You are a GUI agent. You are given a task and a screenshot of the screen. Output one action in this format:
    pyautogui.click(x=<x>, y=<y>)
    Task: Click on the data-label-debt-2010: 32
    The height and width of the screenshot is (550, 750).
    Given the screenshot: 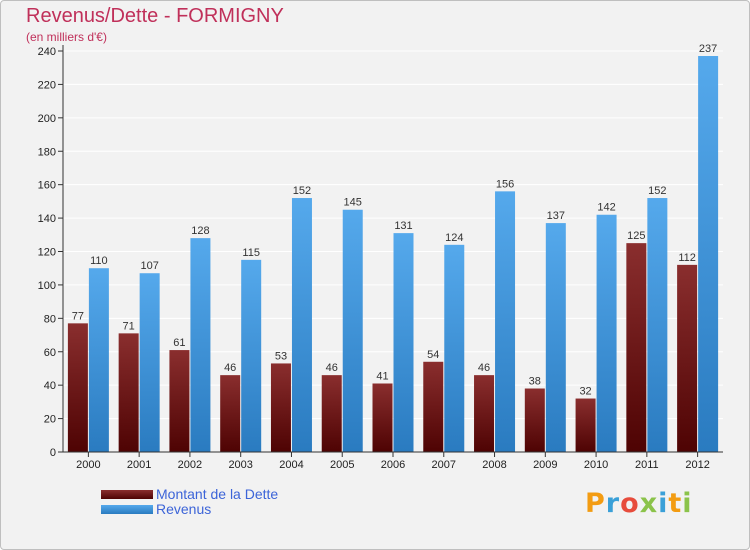 What is the action you would take?
    pyautogui.click(x=585, y=392)
    